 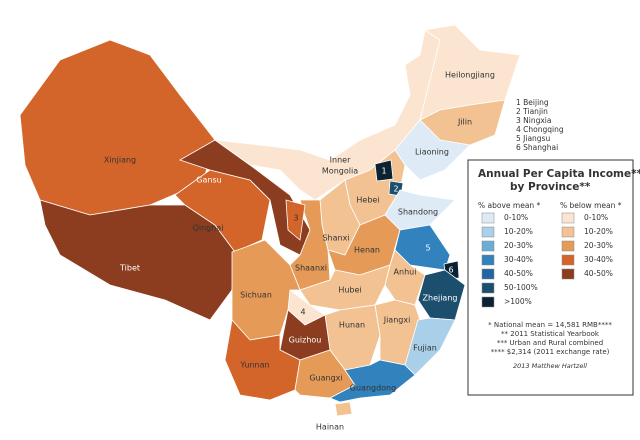 What do you see at coordinates (521, 287) in the screenshot?
I see `legend-label: 50-100%` at bounding box center [521, 287].